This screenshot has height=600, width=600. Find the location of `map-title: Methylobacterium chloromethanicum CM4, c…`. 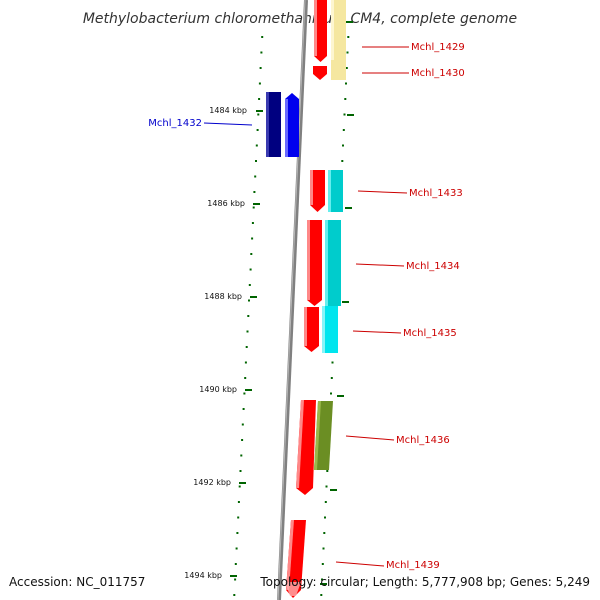

map-title: Methylobacterium chloromethanicum CM4, c… is located at coordinates (300, 19).